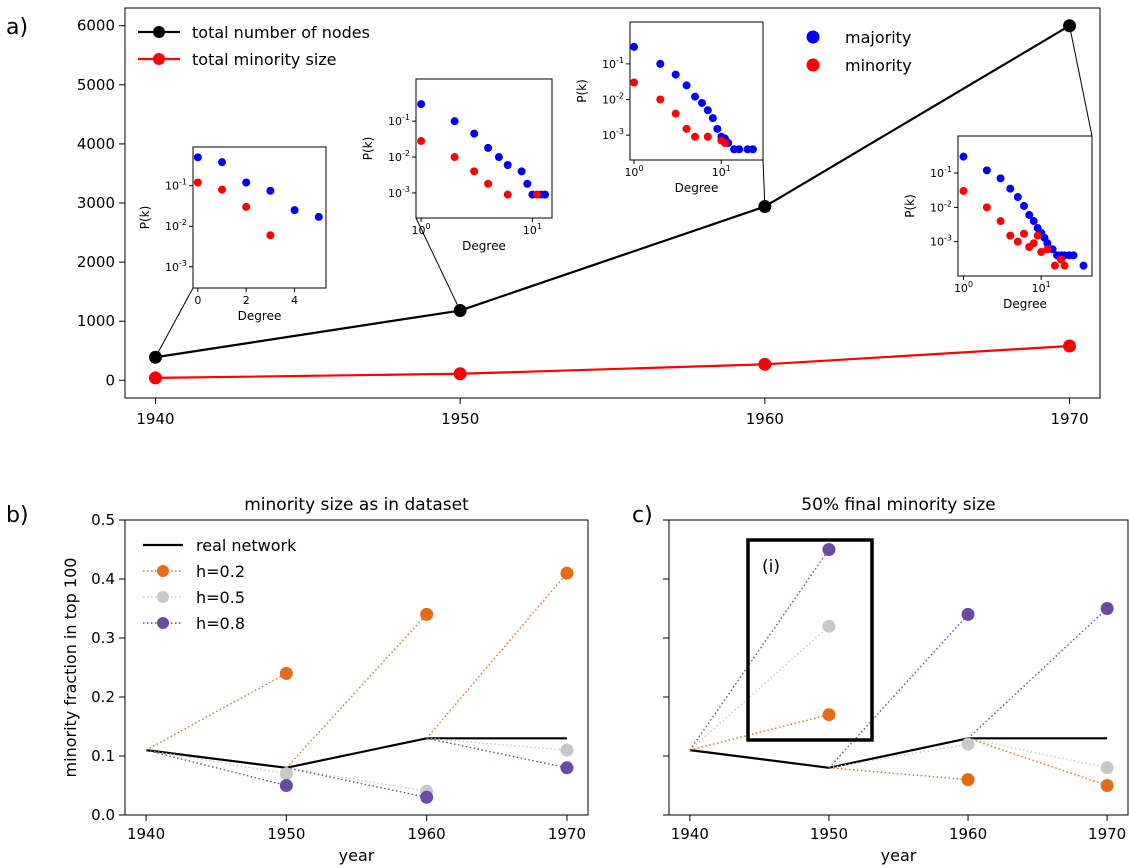 The height and width of the screenshot is (868, 1129). Describe the element at coordinates (264, 59) in the screenshot. I see `legend-label: total minority size` at that location.